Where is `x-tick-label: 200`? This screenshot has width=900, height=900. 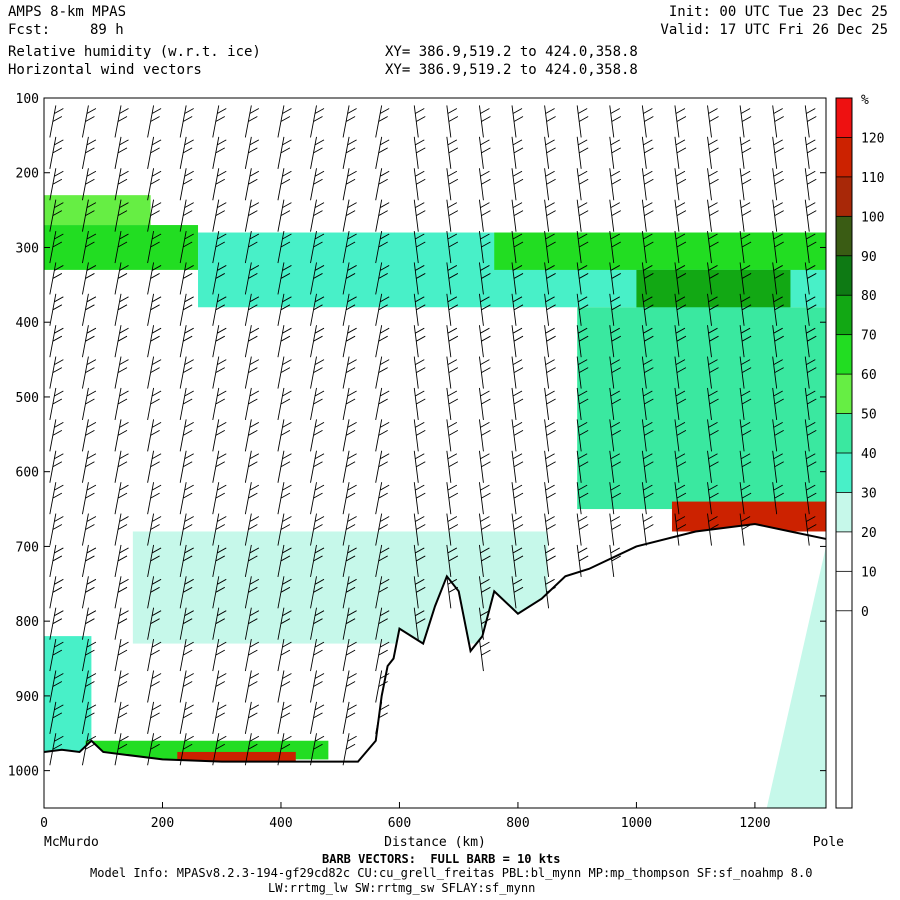
x-tick-label: 200 is located at coordinates (162, 823).